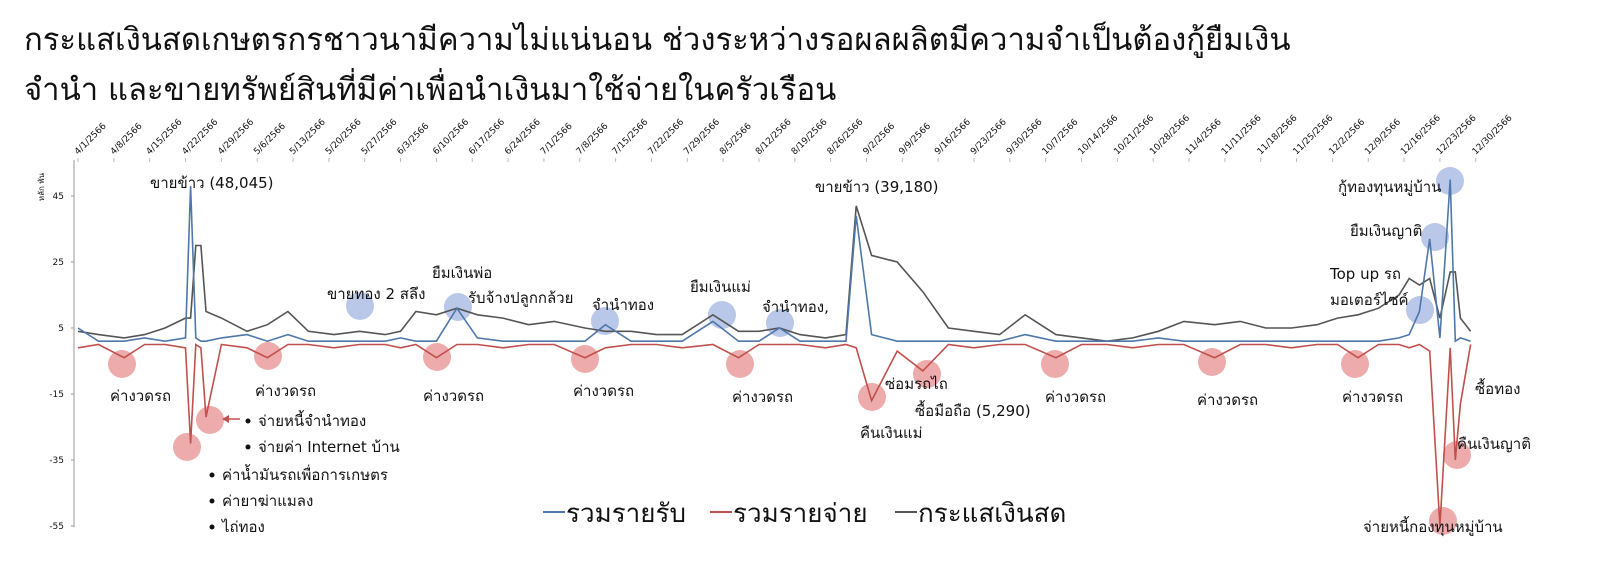 Image resolution: width=1600 pixels, height=572 pixels. What do you see at coordinates (201, 137) in the screenshot?
I see `x-tick-label: 4/22/2566` at bounding box center [201, 137].